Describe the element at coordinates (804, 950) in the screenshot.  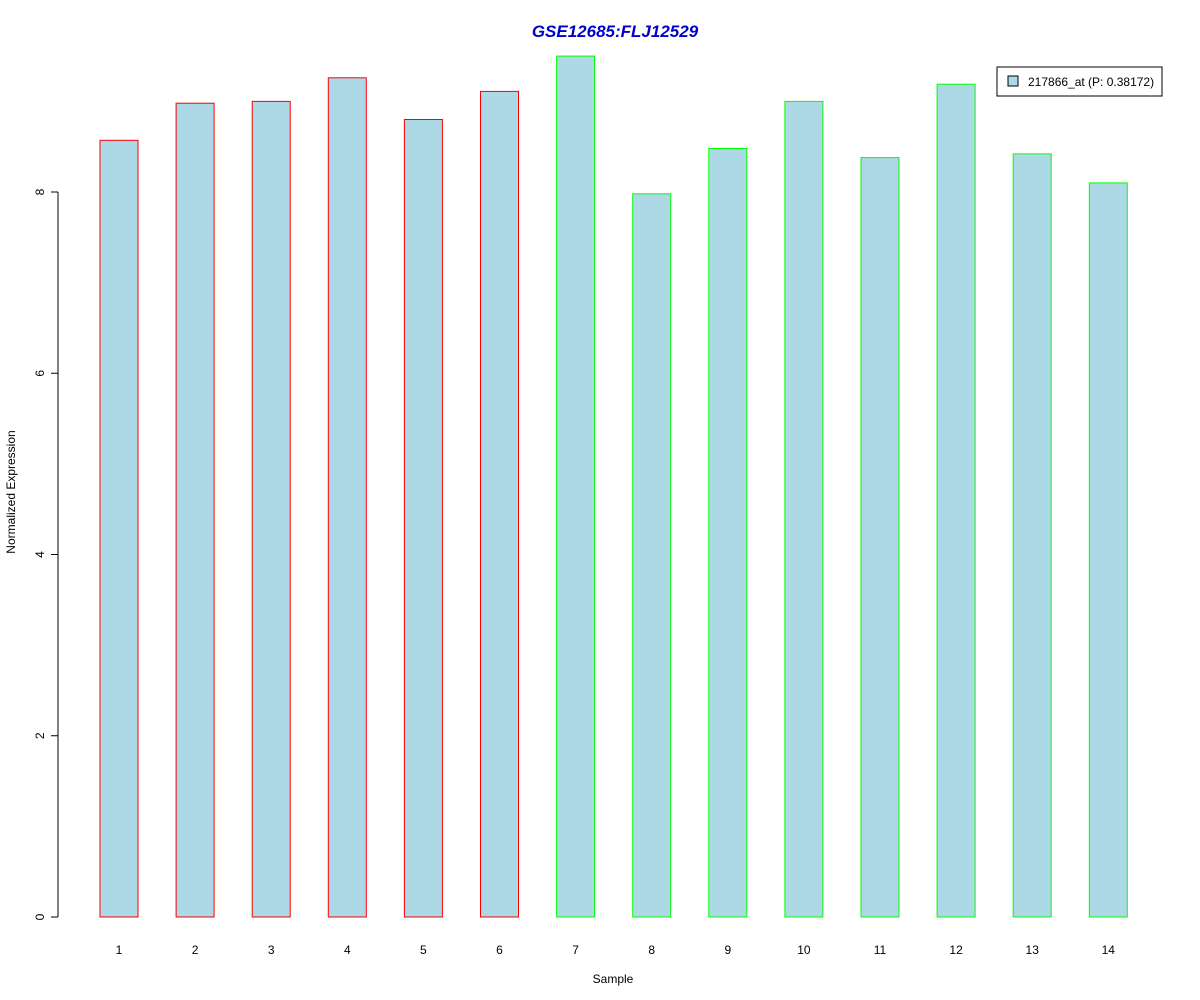
I see `x-tick-label-10: 10` at that location.